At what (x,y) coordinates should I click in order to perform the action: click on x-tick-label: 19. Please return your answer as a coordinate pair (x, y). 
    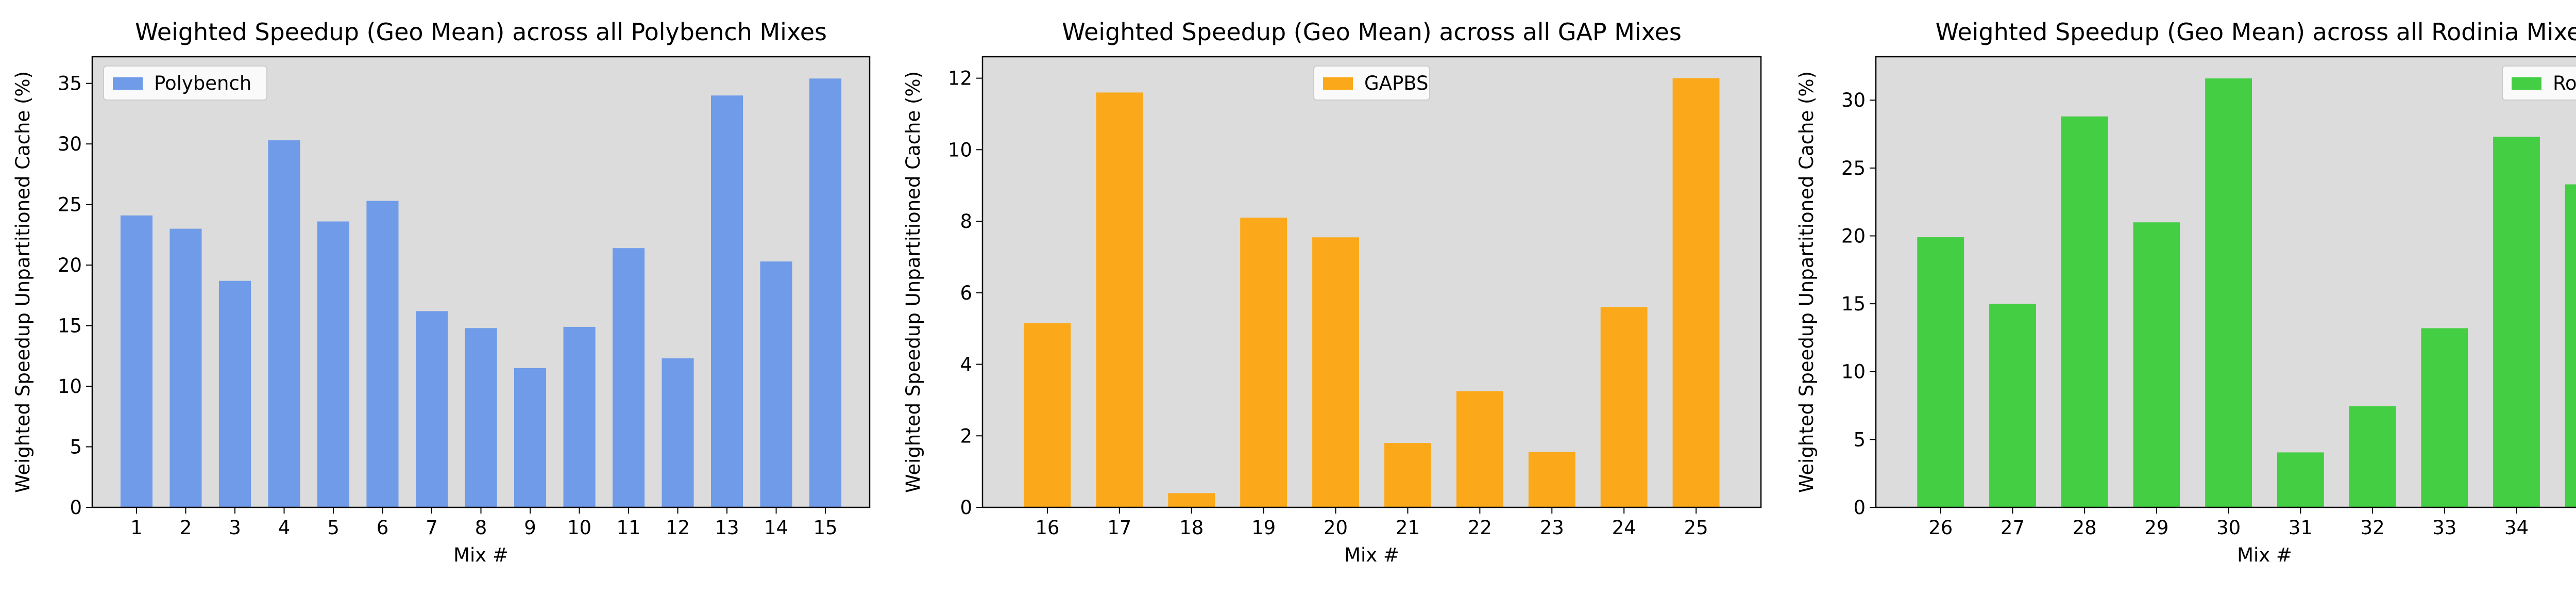
    Looking at the image, I should click on (1263, 528).